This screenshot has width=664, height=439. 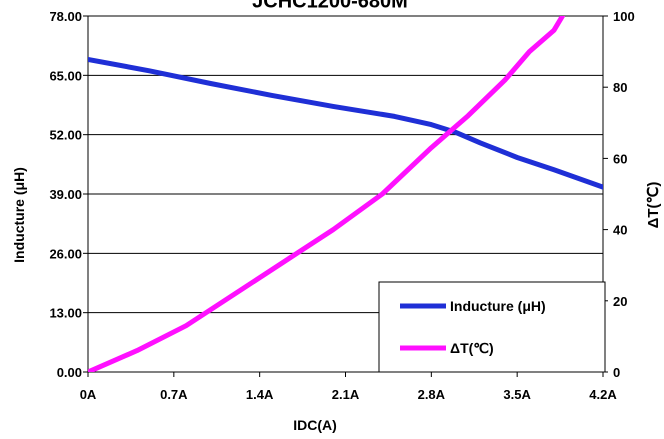 What do you see at coordinates (346, 394) in the screenshot?
I see `x-tick-label: 2.1A` at bounding box center [346, 394].